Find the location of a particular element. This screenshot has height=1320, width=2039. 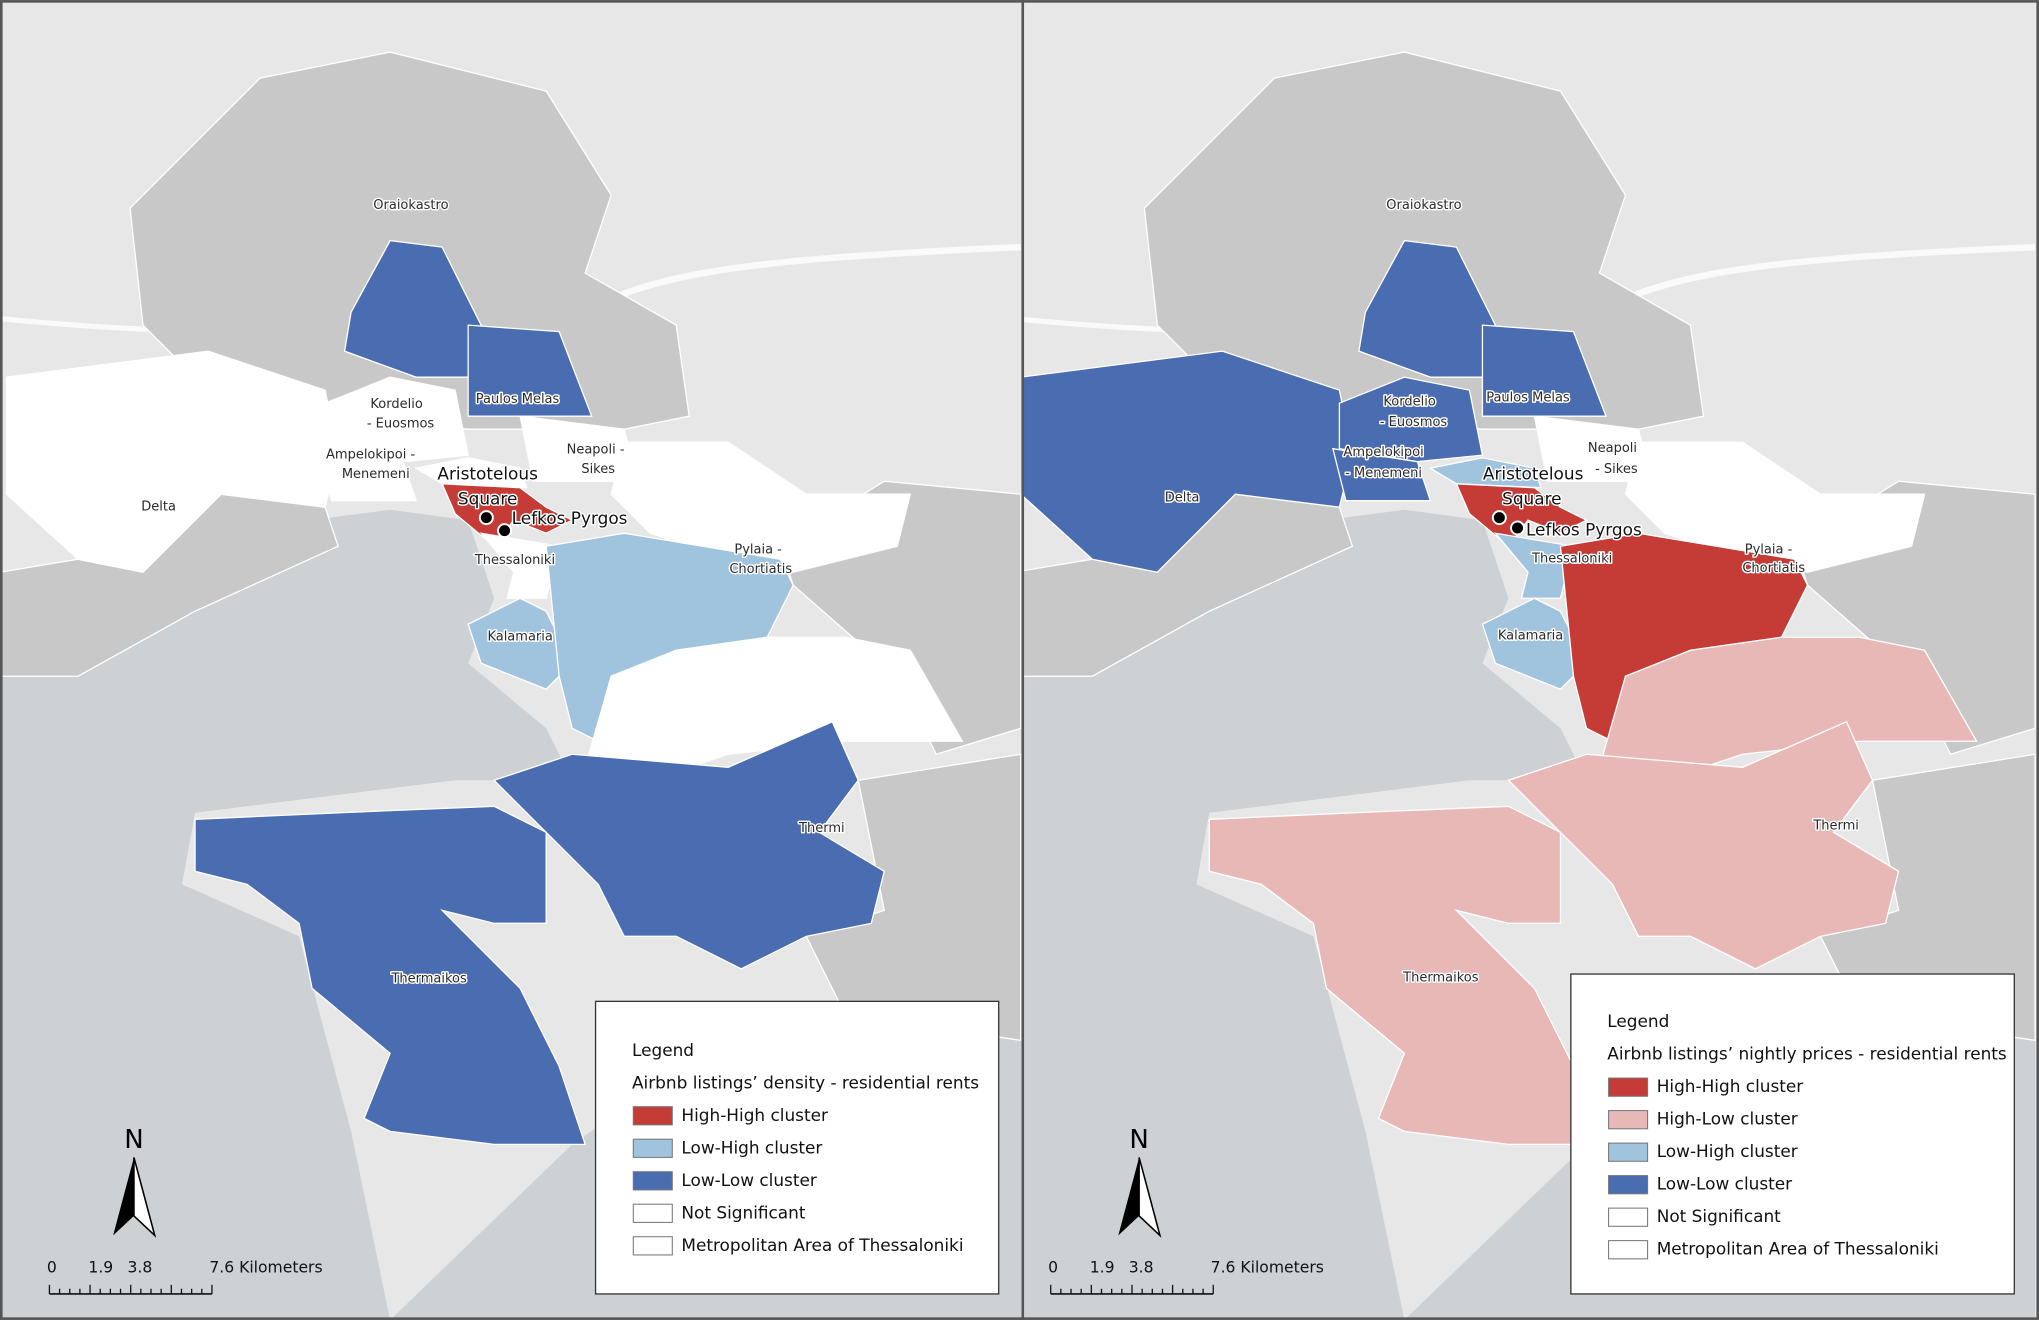

place-label: - Sikes is located at coordinates (1616, 469).